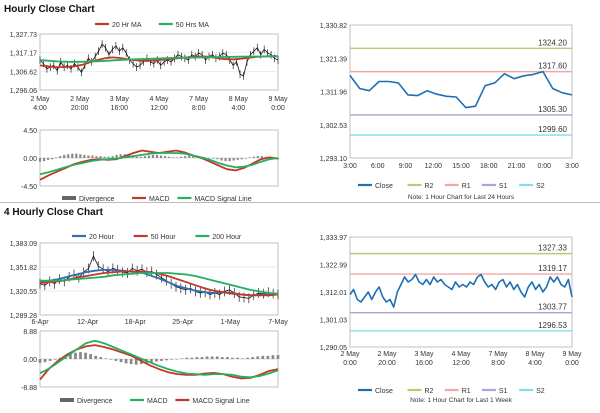  What do you see at coordinates (333, 266) in the screenshot?
I see `four-hourly-levels-ytick-label: 1,322.99` at bounding box center [333, 266].